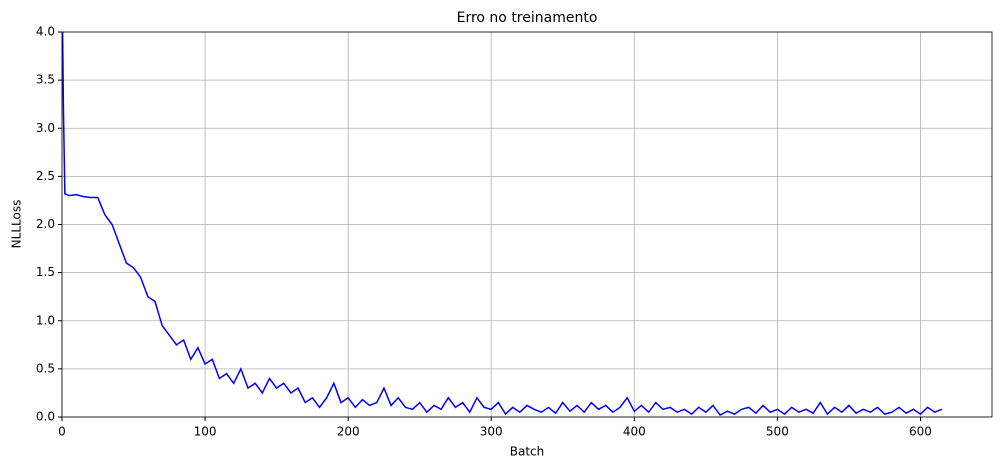 This screenshot has width=1001, height=474. I want to click on y-tick-label: 3.5, so click(45, 80).